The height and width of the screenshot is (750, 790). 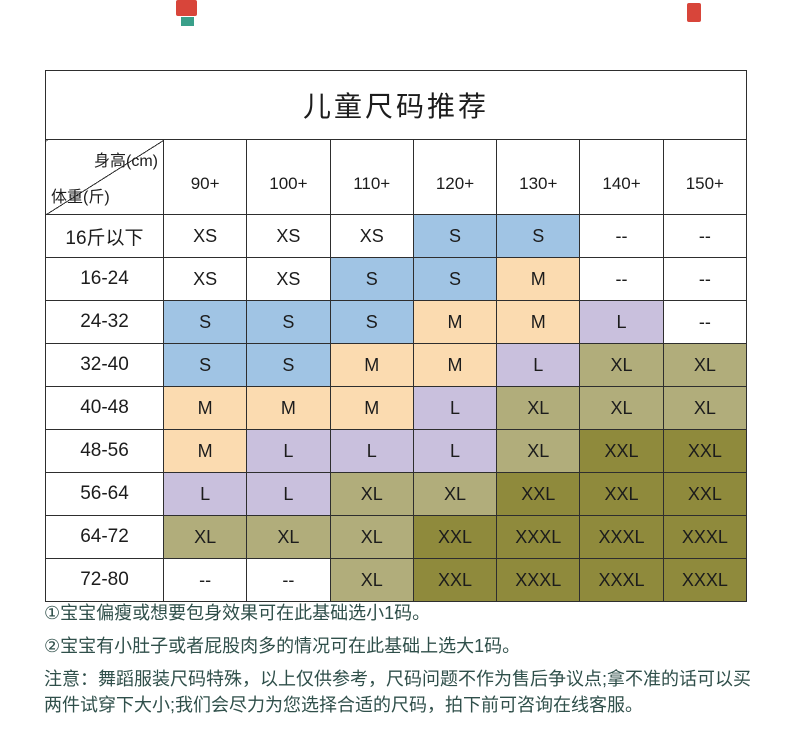 What do you see at coordinates (104, 580) in the screenshot?
I see `weight-range-label: 72-80` at bounding box center [104, 580].